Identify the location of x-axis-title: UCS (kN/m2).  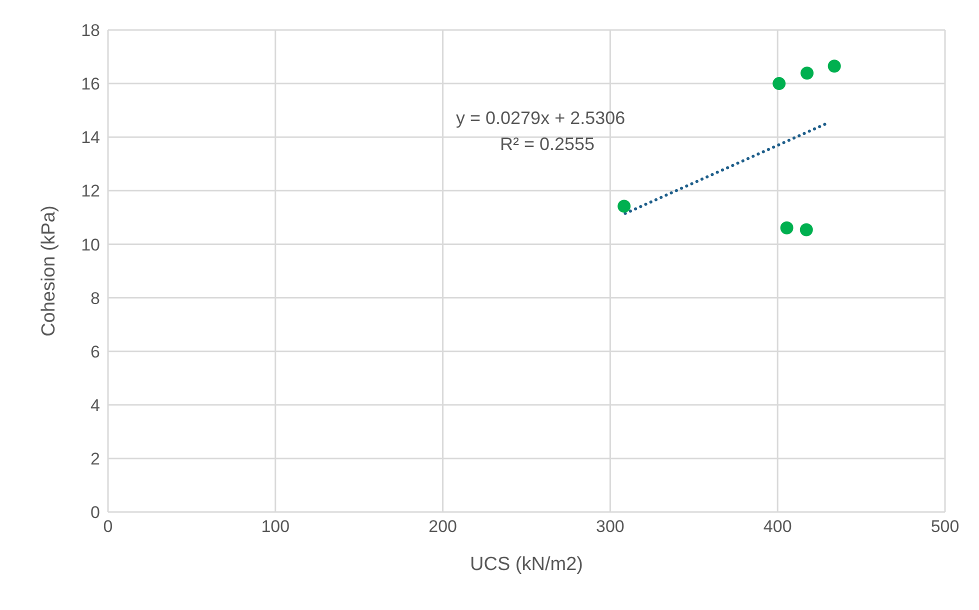
(526, 564).